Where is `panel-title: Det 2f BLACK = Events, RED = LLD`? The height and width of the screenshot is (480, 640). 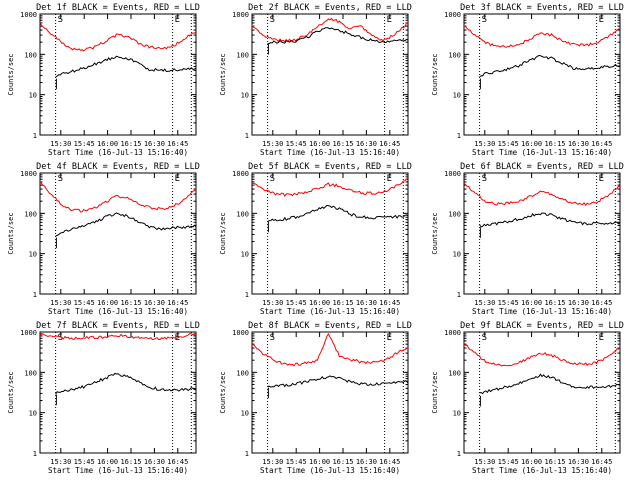
panel-title: Det 2f BLACK = Events, RED = LLD is located at coordinates (330, 8).